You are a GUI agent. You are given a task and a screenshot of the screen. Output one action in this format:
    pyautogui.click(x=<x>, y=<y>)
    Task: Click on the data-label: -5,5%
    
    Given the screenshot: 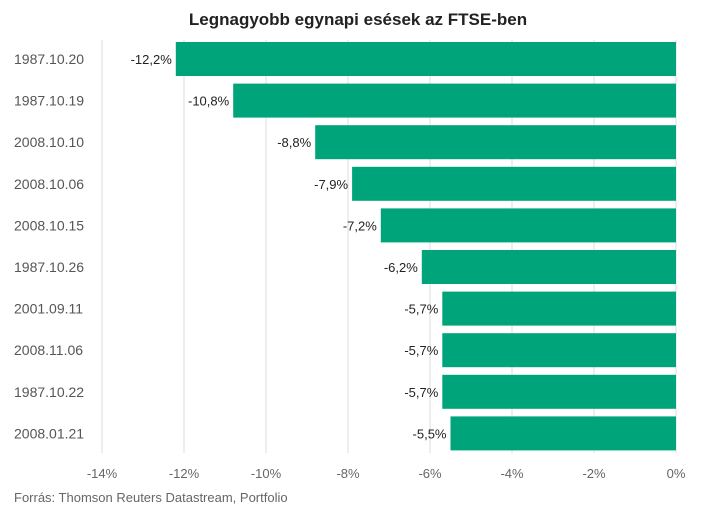 What is the action you would take?
    pyautogui.click(x=430, y=433)
    